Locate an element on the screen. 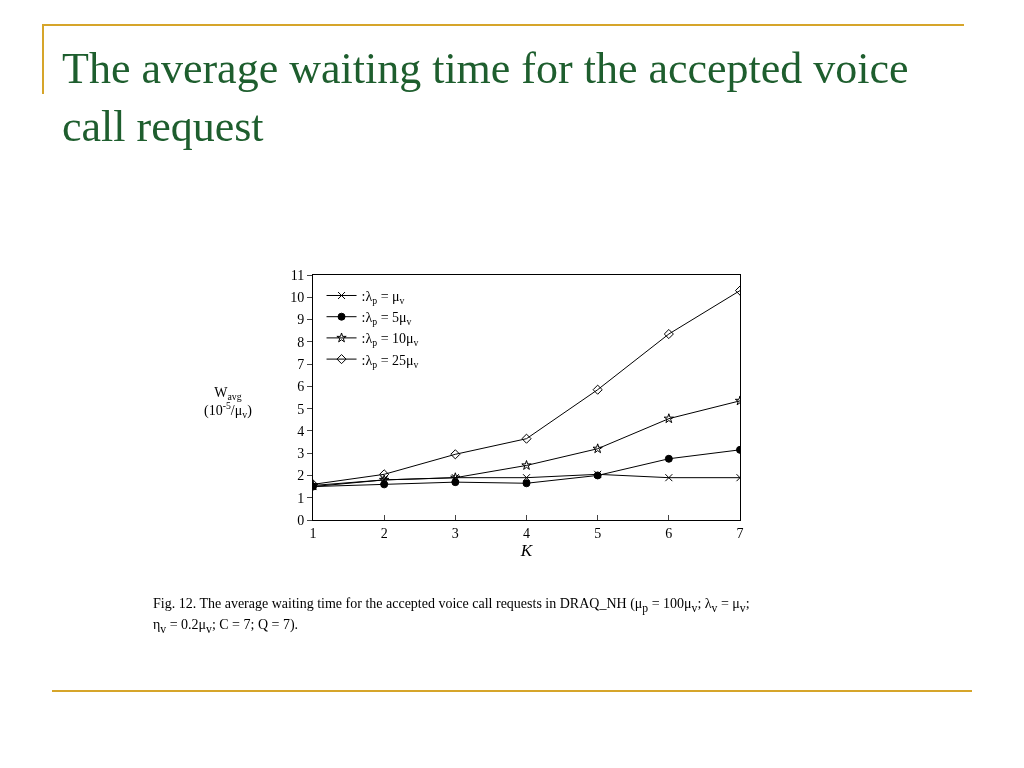 The height and width of the screenshot is (768, 1024). x-tick-label: 1 is located at coordinates (313, 533).